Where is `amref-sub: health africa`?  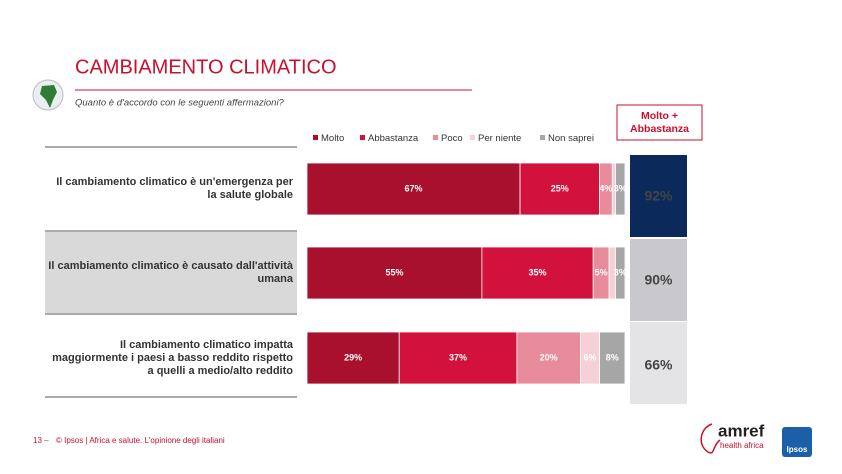 amref-sub: health africa is located at coordinates (742, 445).